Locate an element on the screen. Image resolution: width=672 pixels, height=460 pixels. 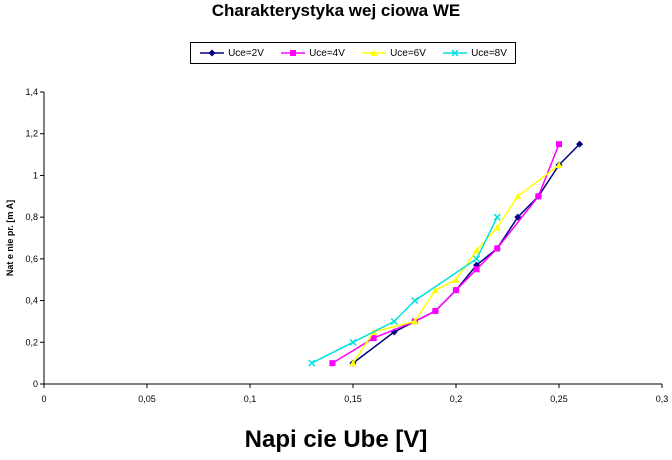
legend-label: Uce=4V is located at coordinates (327, 53).